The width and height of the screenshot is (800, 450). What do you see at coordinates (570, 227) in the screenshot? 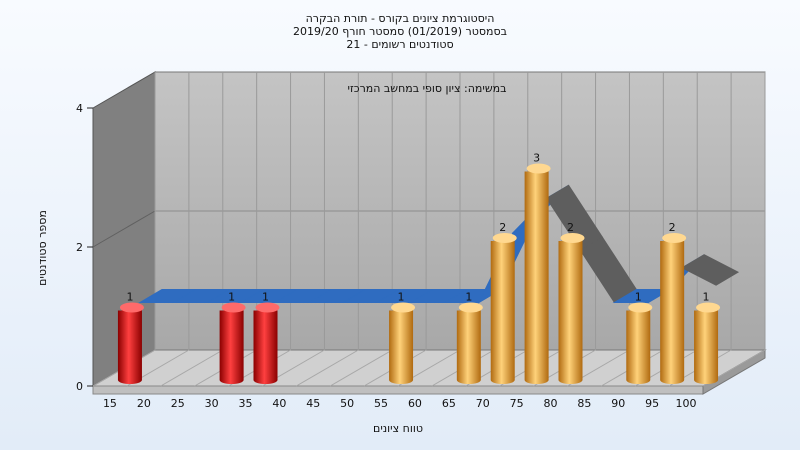
I see `data-label-80: 2` at bounding box center [570, 227].